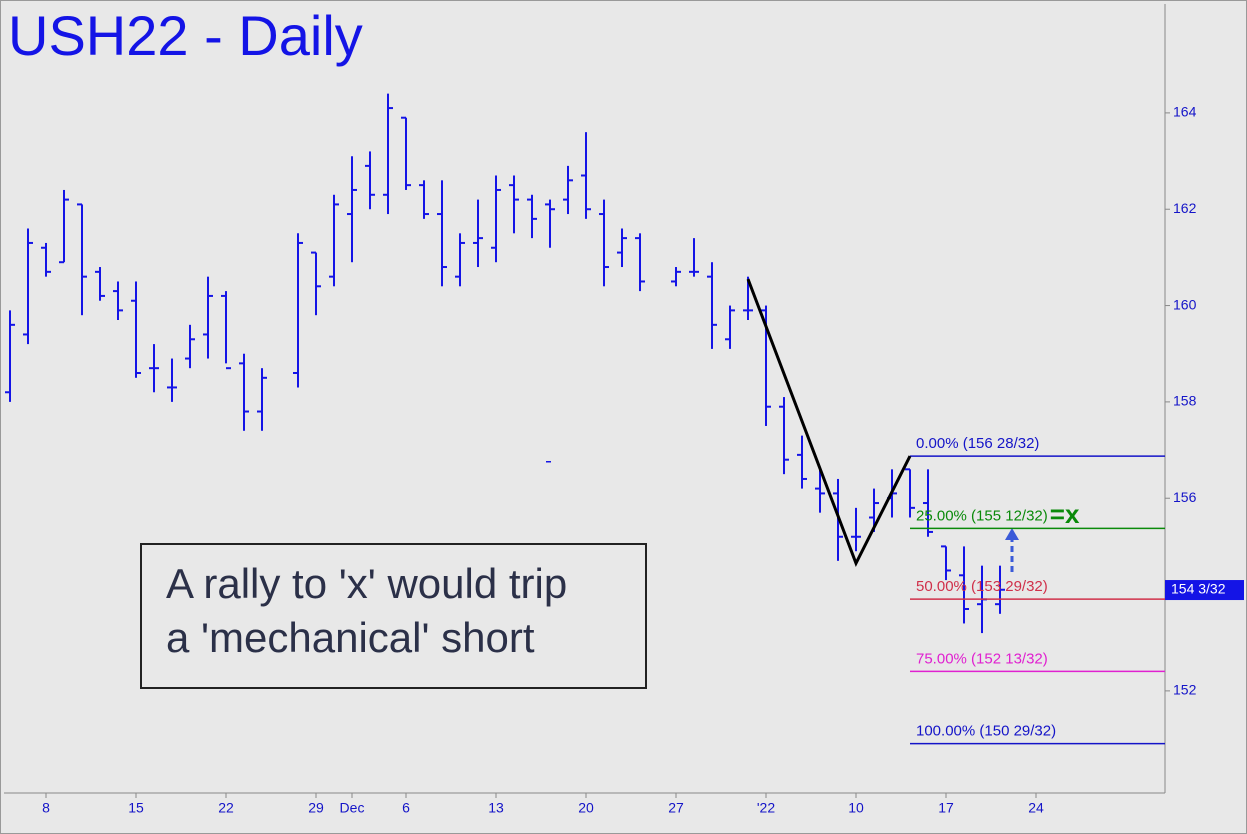 The image size is (1247, 834). Describe the element at coordinates (766, 808) in the screenshot. I see `x-tick-label: '22` at that location.